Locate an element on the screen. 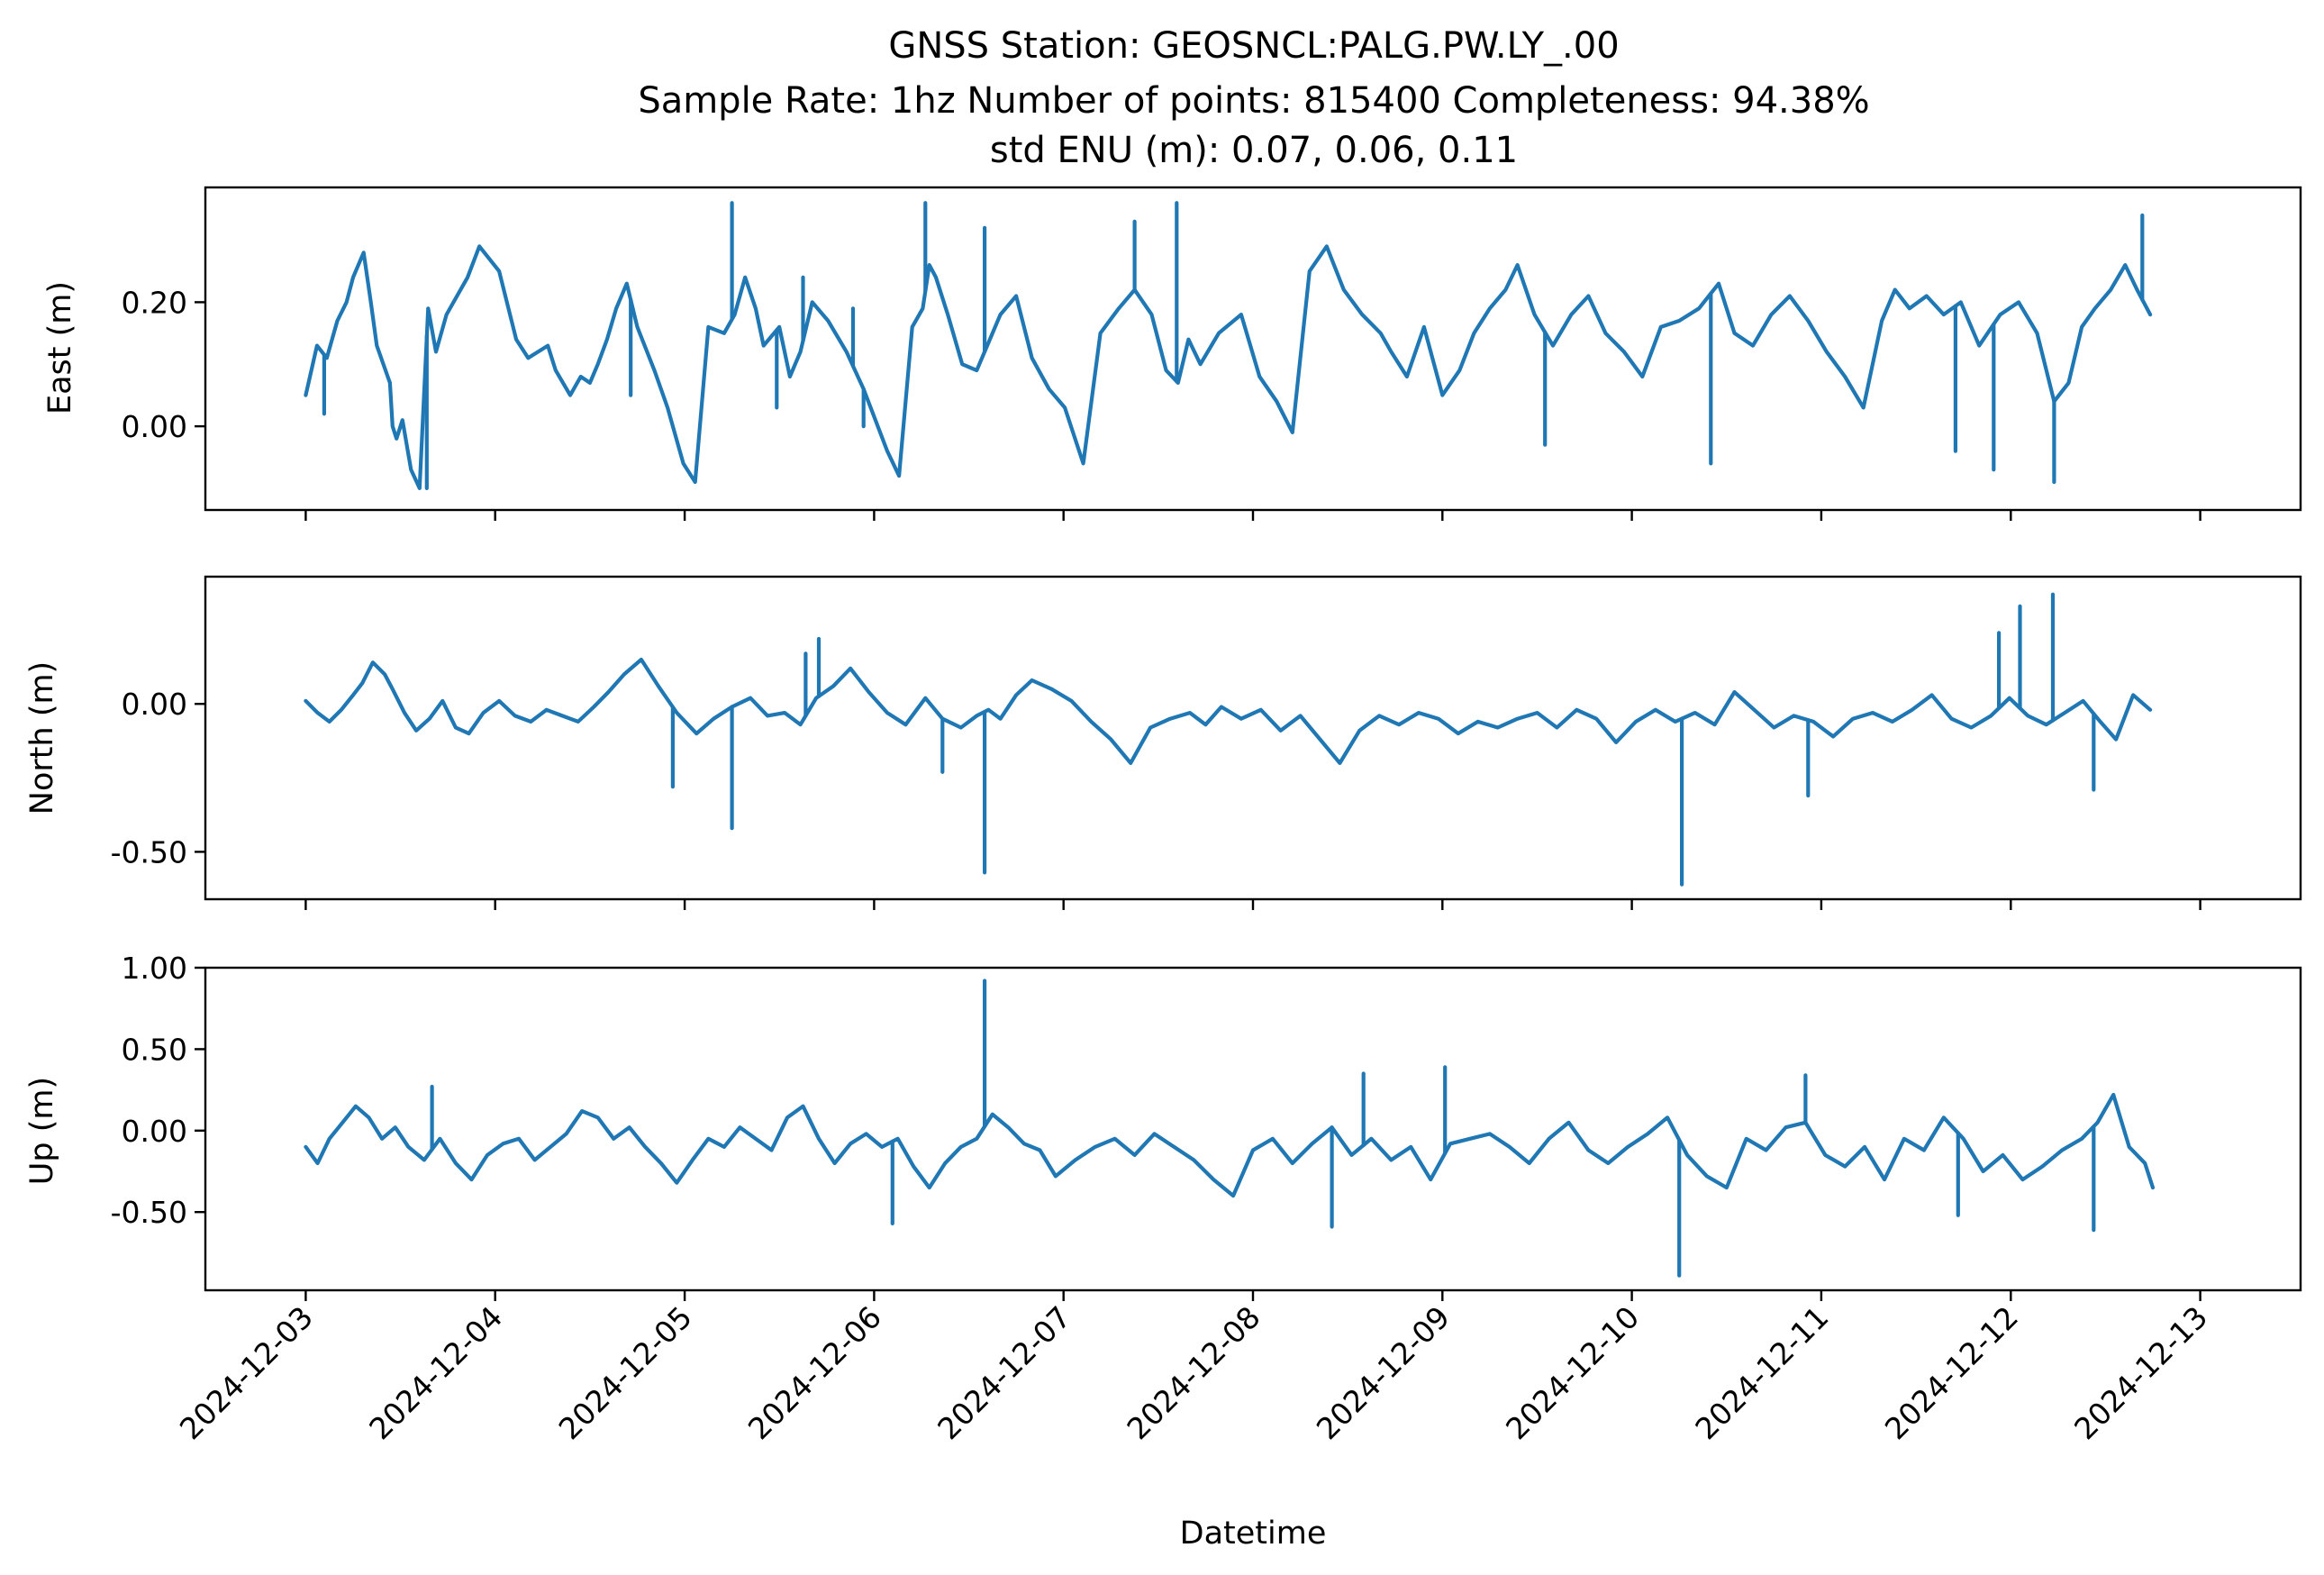 The height and width of the screenshot is (1575, 2324). east-series is located at coordinates (1229, 346).